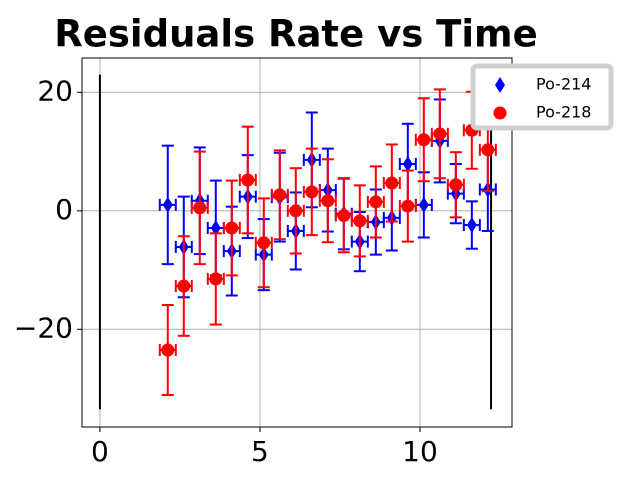 The image size is (640, 480). I want to click on y-tick-label: −20, so click(43, 327).